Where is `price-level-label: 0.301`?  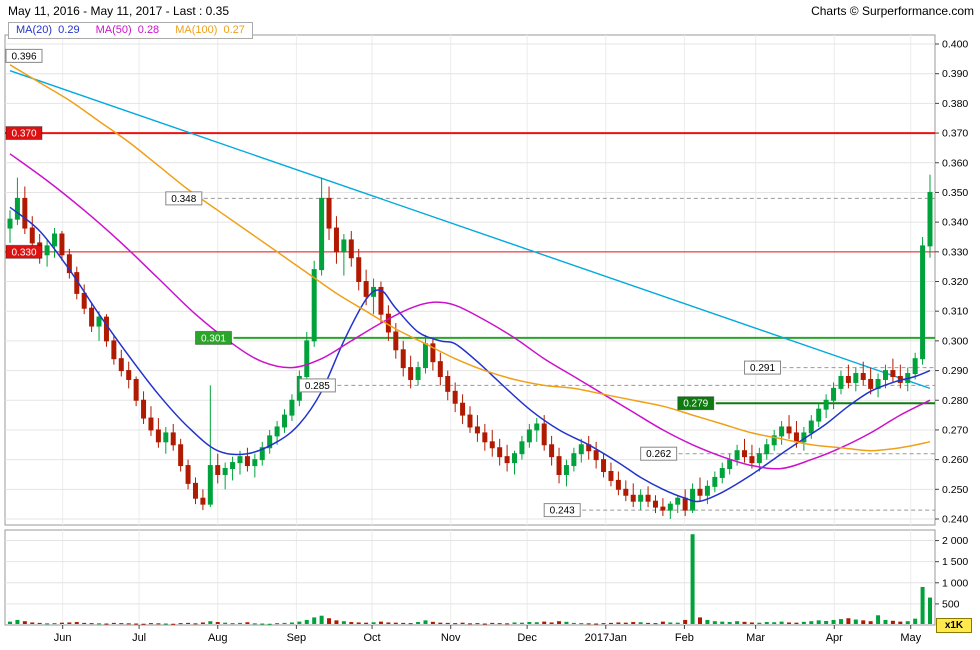 price-level-label: 0.301 is located at coordinates (213, 338).